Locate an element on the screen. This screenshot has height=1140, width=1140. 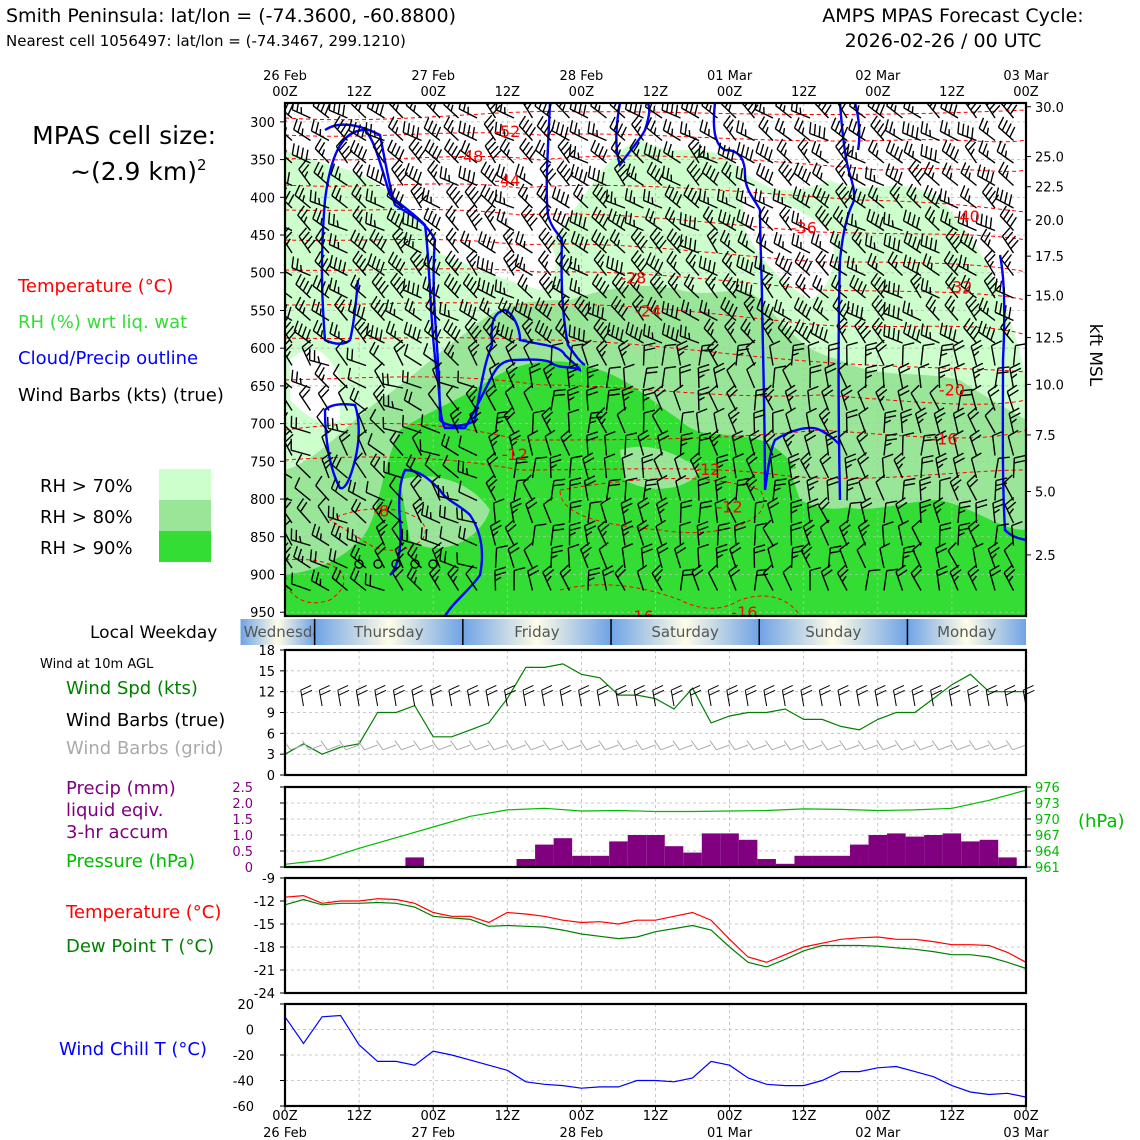
top-date-label: 26 Feb is located at coordinates (285, 76).